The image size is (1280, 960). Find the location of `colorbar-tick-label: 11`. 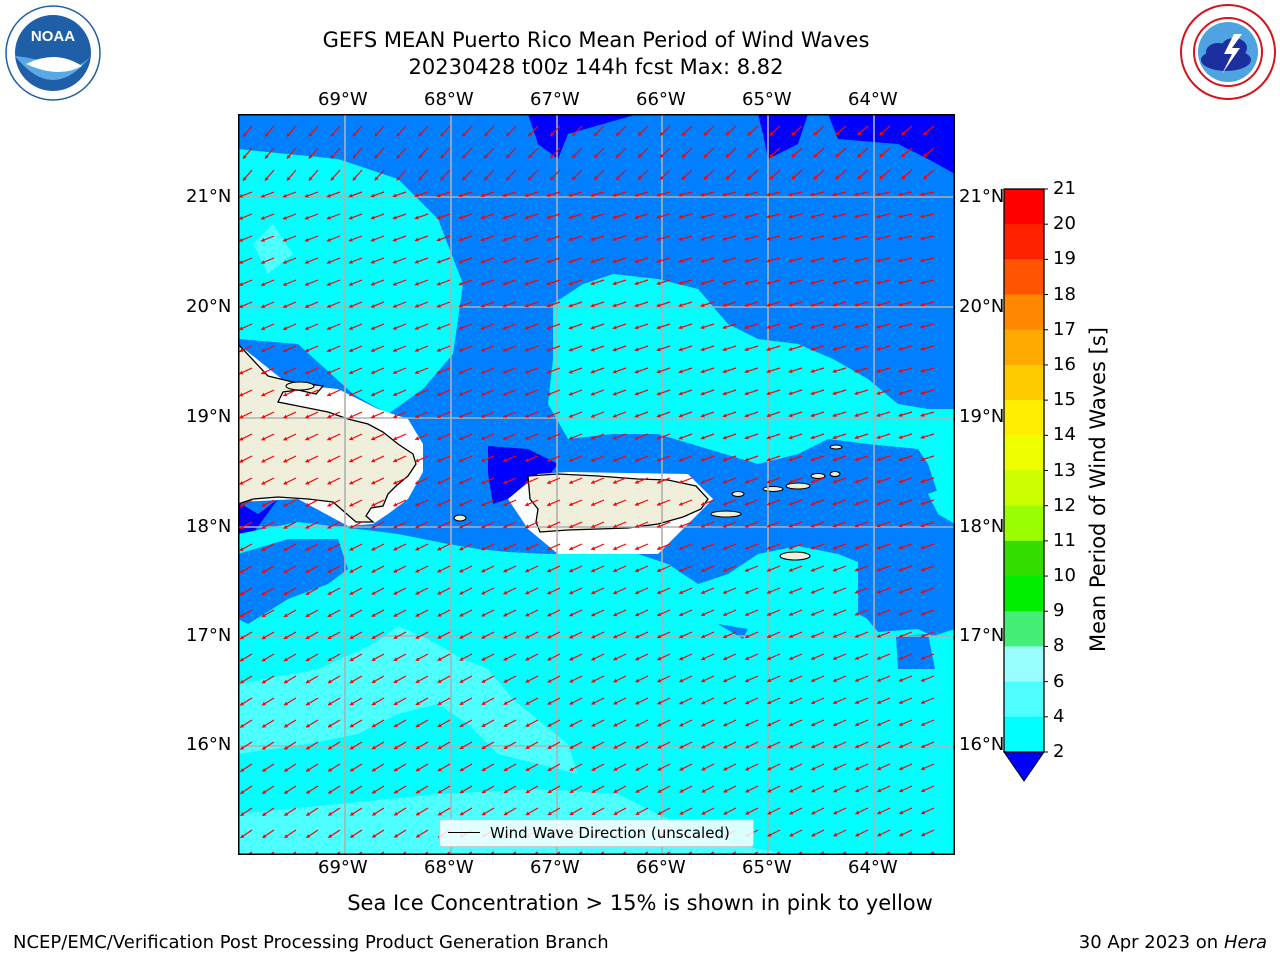

colorbar-tick-label: 11 is located at coordinates (1064, 540).